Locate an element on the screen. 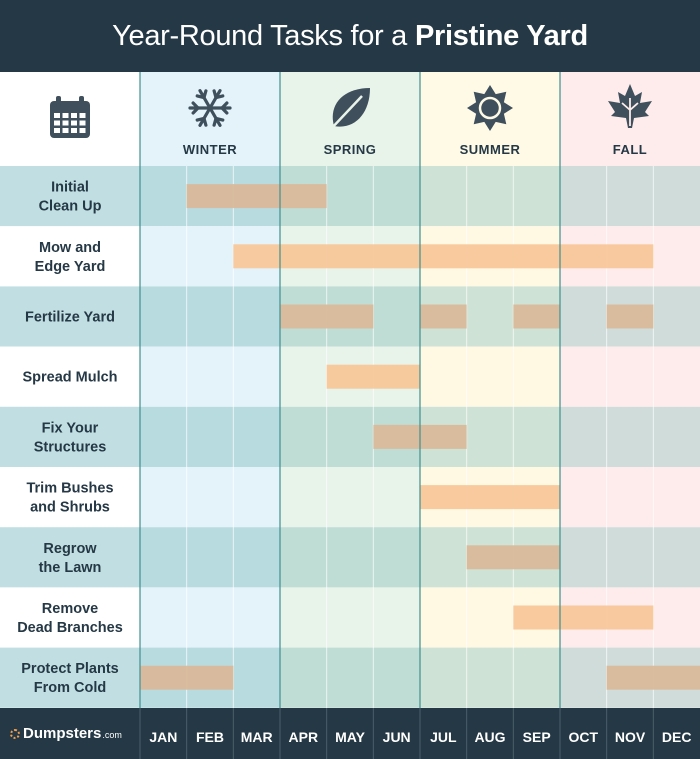 The image size is (700, 759). task-label: Fertilize Yard is located at coordinates (70, 318).